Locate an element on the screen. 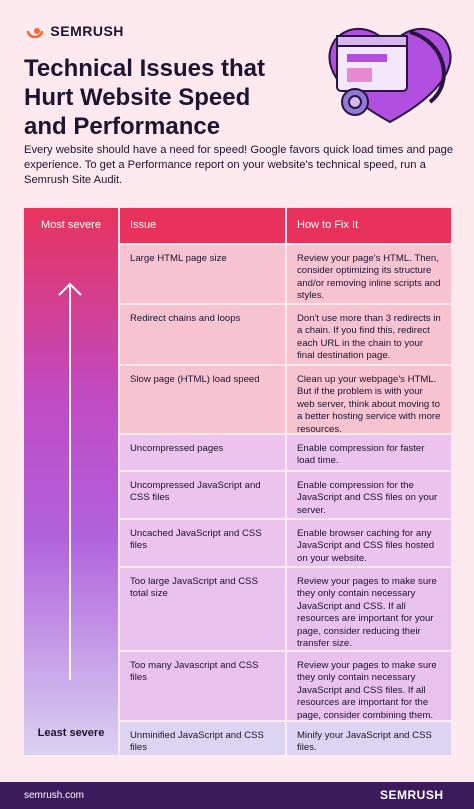  issue-cell: Uncached JavaScript and CSS files is located at coordinates (202, 543).